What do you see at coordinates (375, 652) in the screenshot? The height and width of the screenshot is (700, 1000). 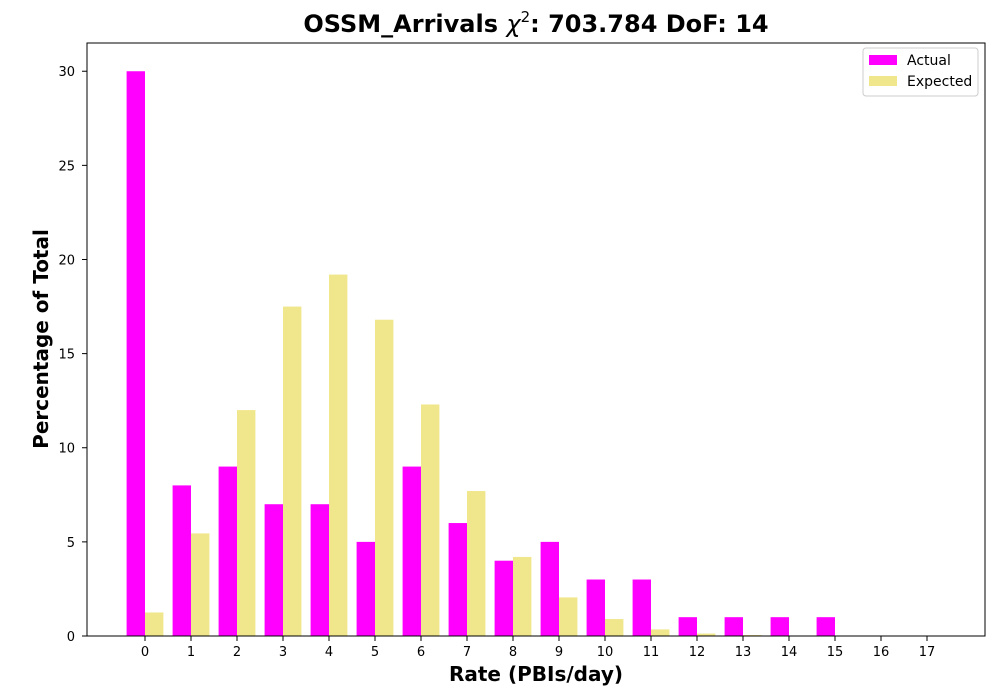 I see `x-tick-label: 5` at bounding box center [375, 652].